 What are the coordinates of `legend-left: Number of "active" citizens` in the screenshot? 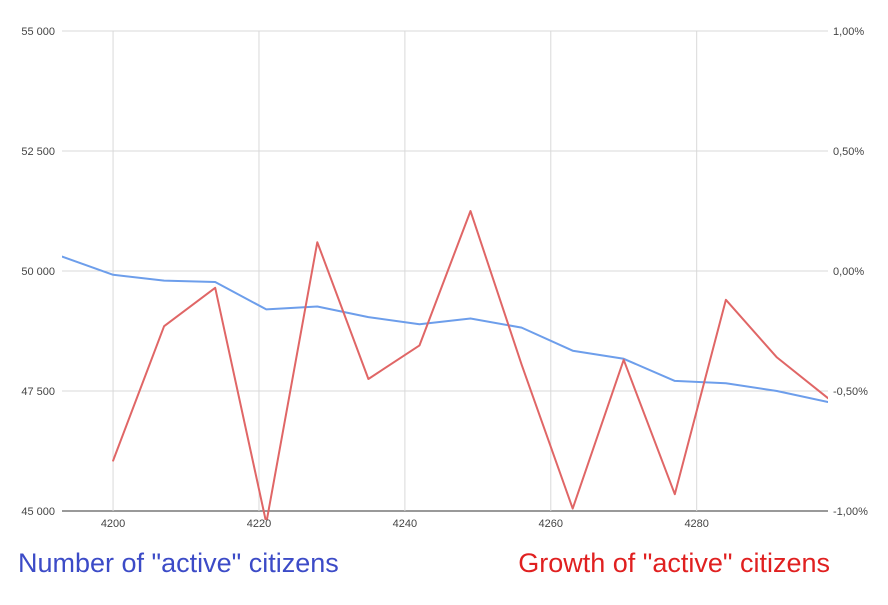 It's located at (178, 563).